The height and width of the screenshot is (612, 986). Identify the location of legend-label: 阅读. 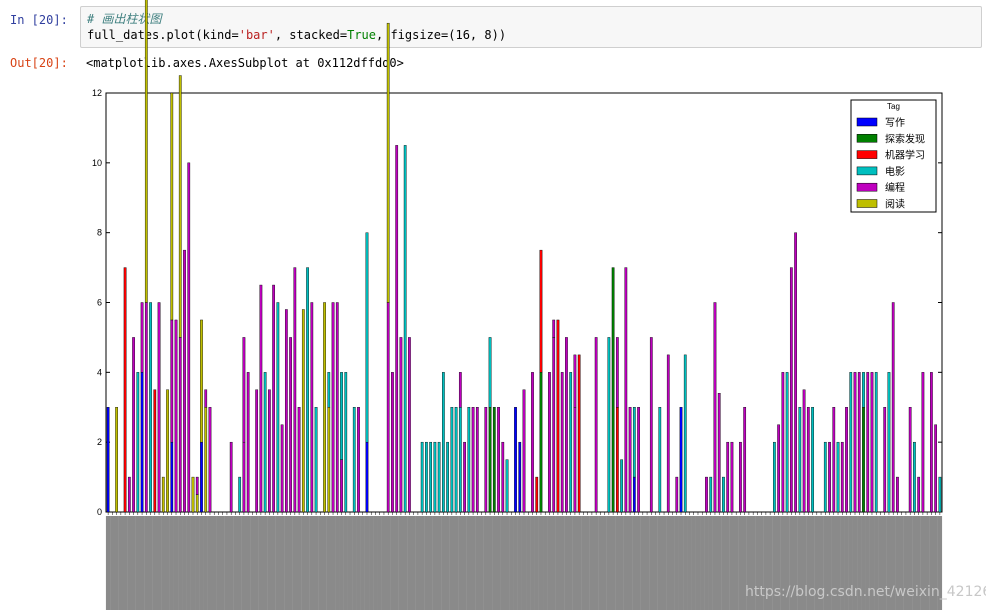
(895, 204).